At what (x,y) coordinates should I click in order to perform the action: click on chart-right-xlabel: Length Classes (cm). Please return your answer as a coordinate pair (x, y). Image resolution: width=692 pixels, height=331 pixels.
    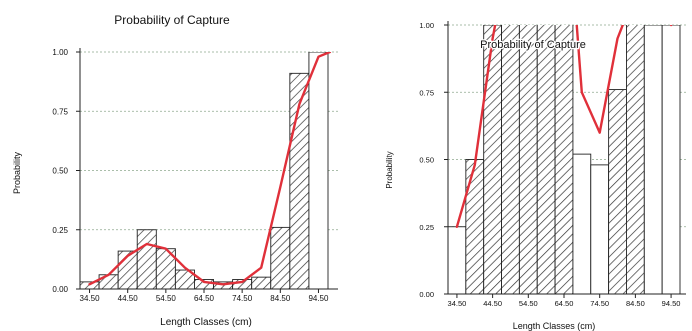
    Looking at the image, I should click on (554, 326).